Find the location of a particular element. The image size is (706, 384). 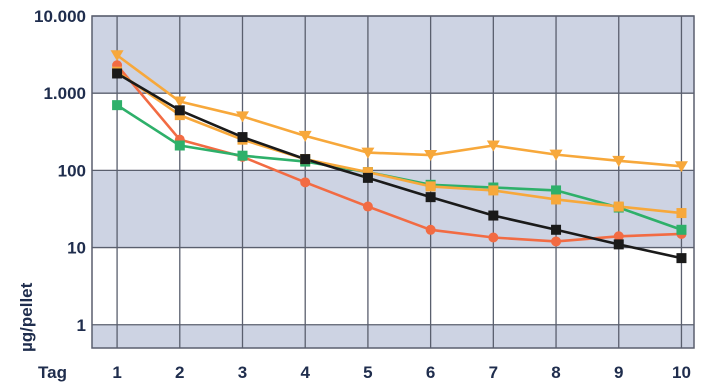

y-tick-label: 10 is located at coordinates (76, 248).